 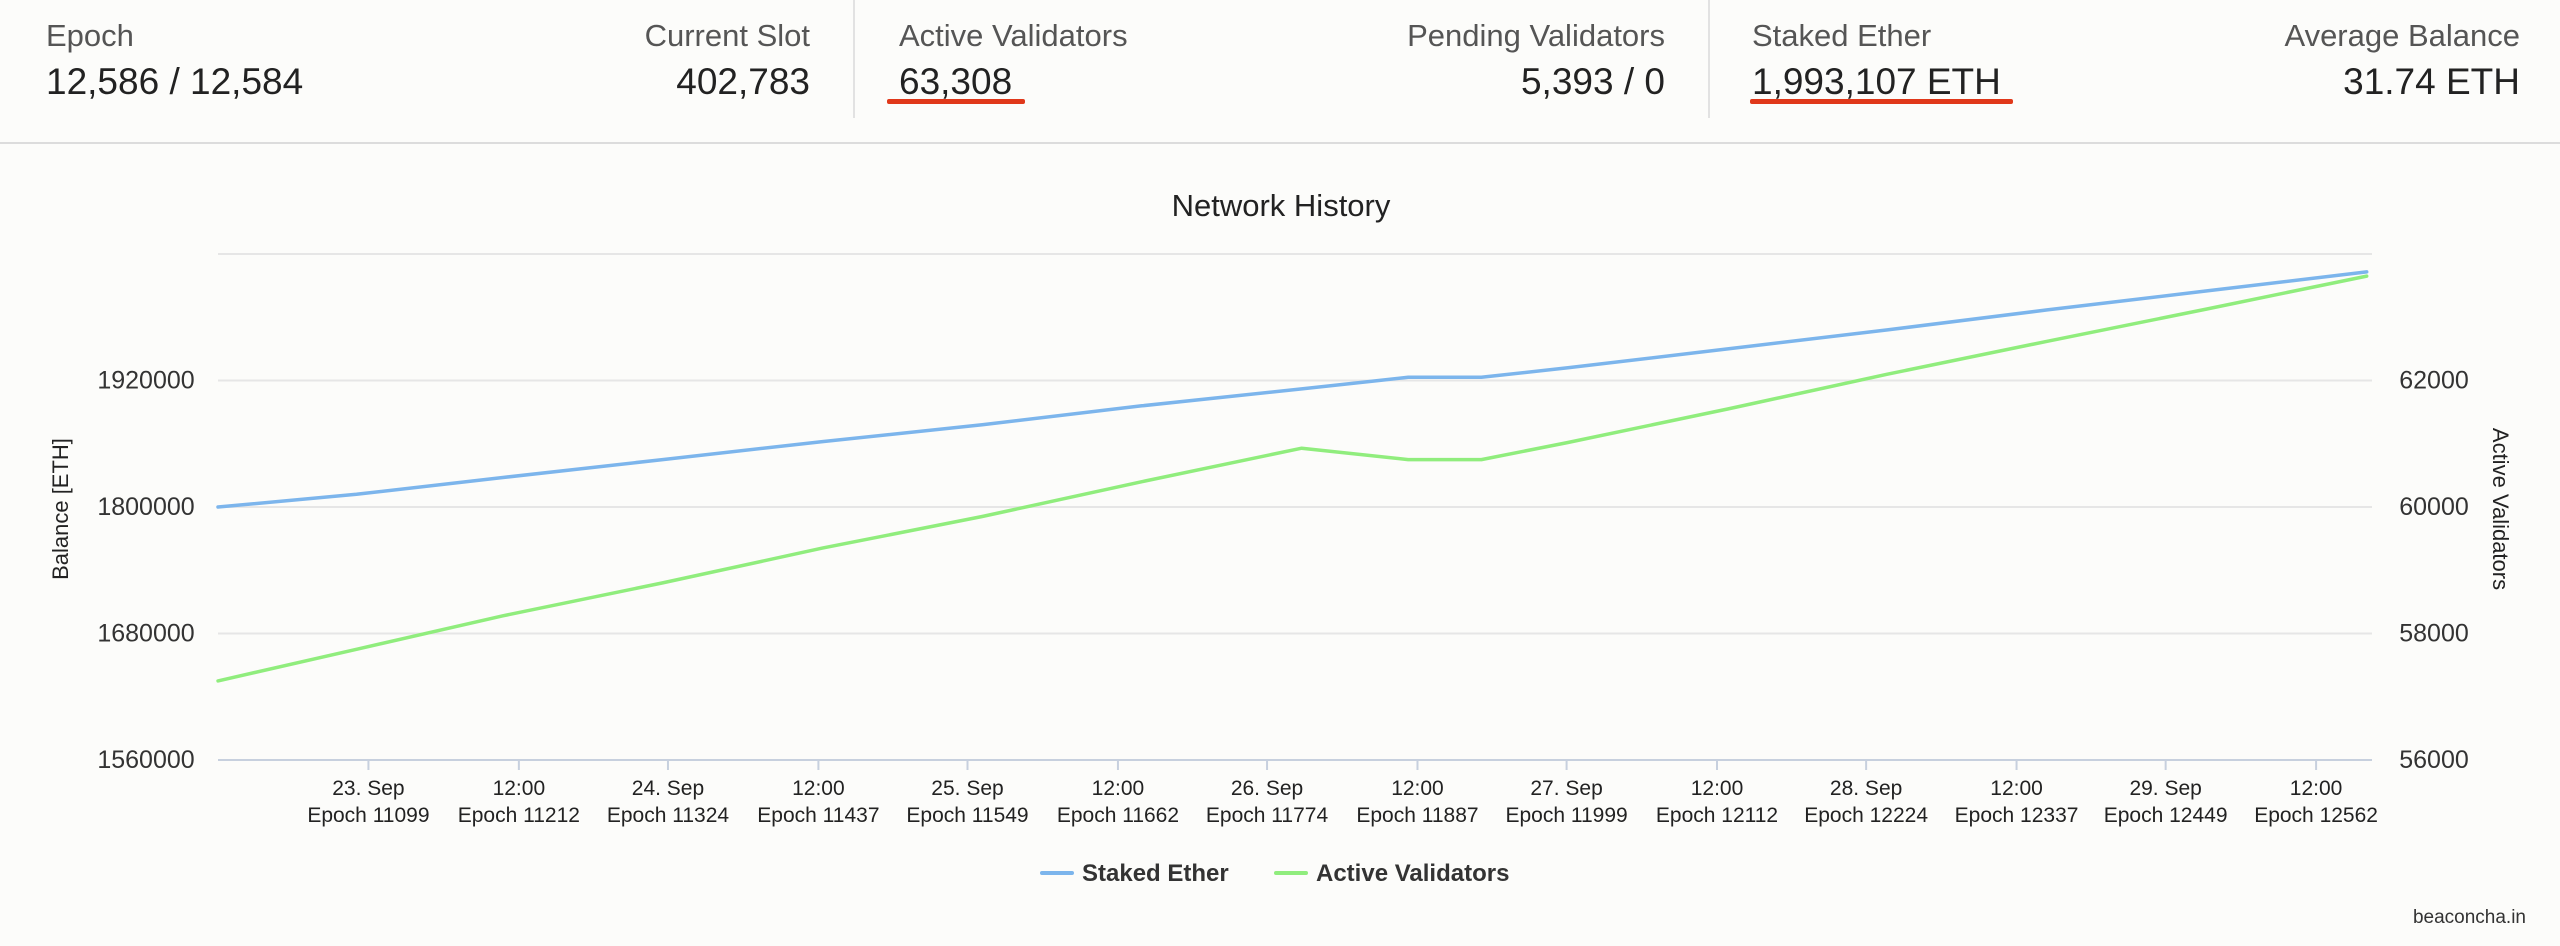 I want to click on stat-average-balance: Average Balance 31.74 ETH, so click(x=2402, y=60).